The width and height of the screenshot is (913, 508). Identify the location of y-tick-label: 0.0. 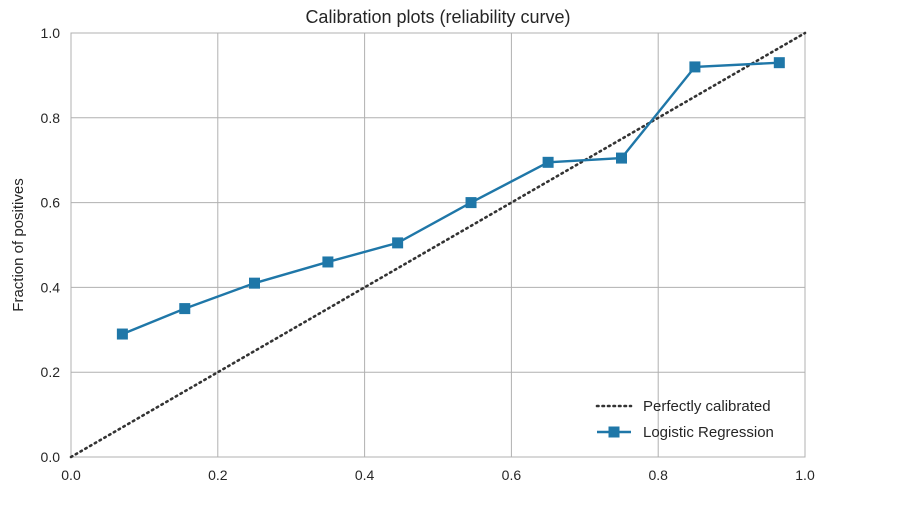
(51, 457).